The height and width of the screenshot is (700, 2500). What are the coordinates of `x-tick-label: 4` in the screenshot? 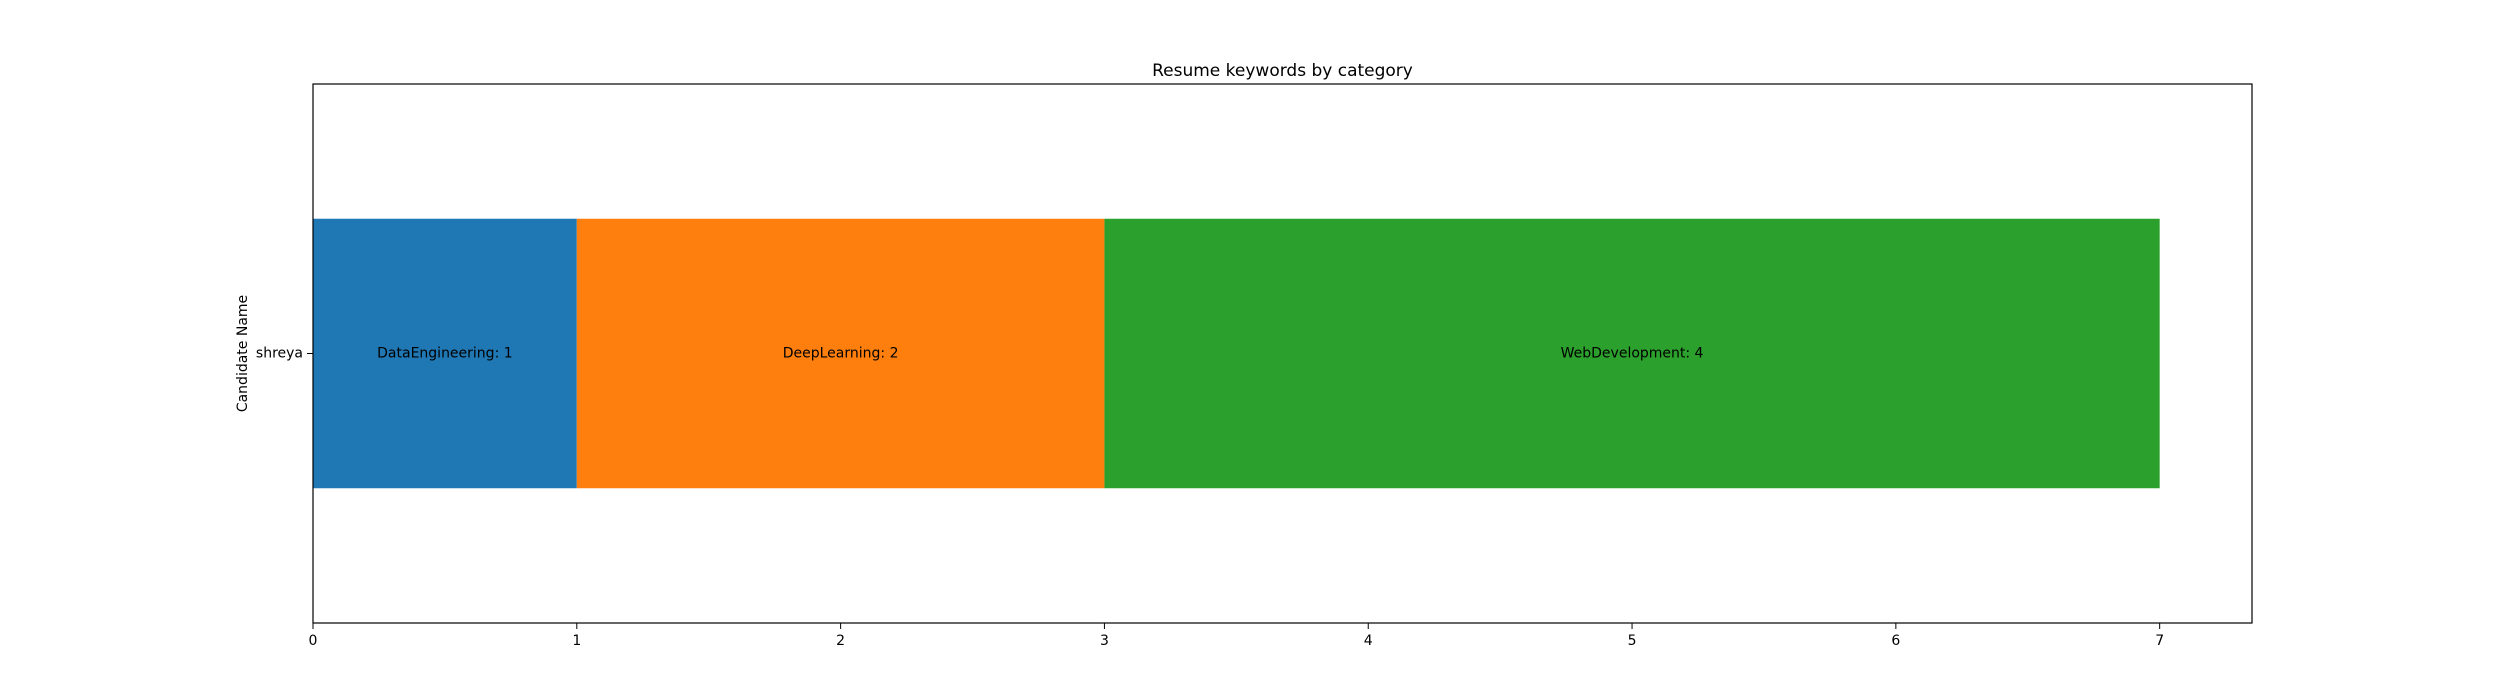 It's located at (1368, 641).